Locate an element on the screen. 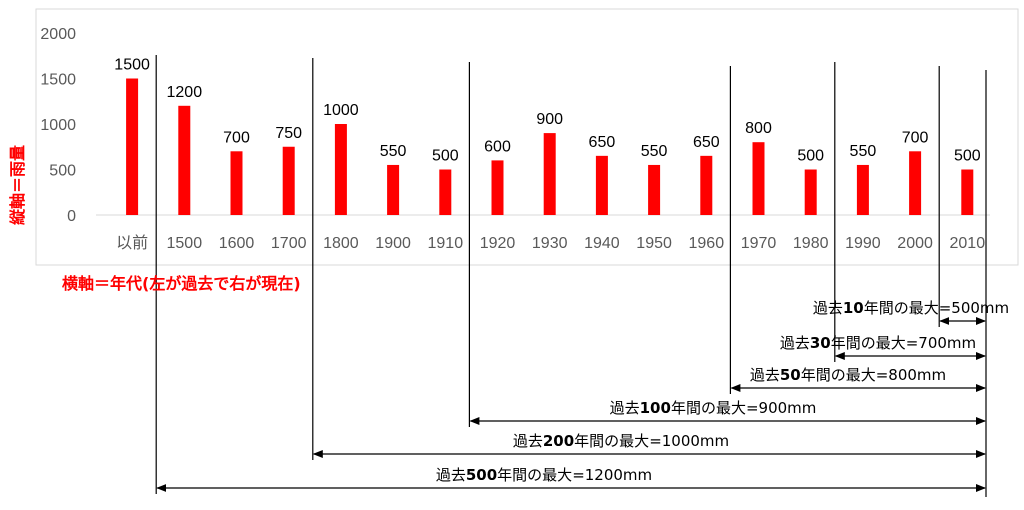  x-tick-label: 1600 is located at coordinates (237, 243).